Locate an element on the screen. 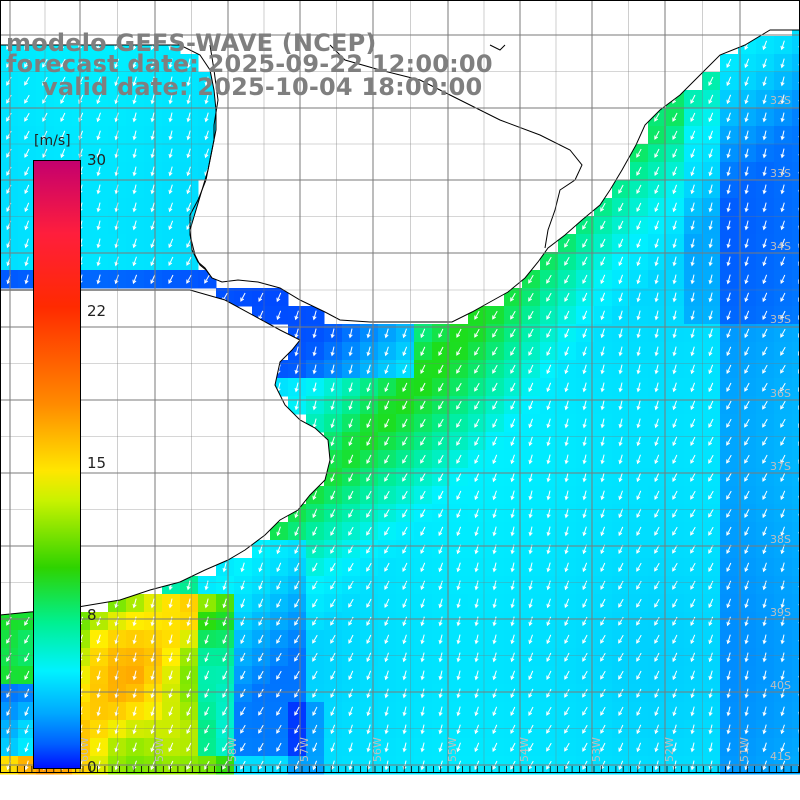 The height and width of the screenshot is (800, 800). colorbar-tick-label: 22 is located at coordinates (97, 311).